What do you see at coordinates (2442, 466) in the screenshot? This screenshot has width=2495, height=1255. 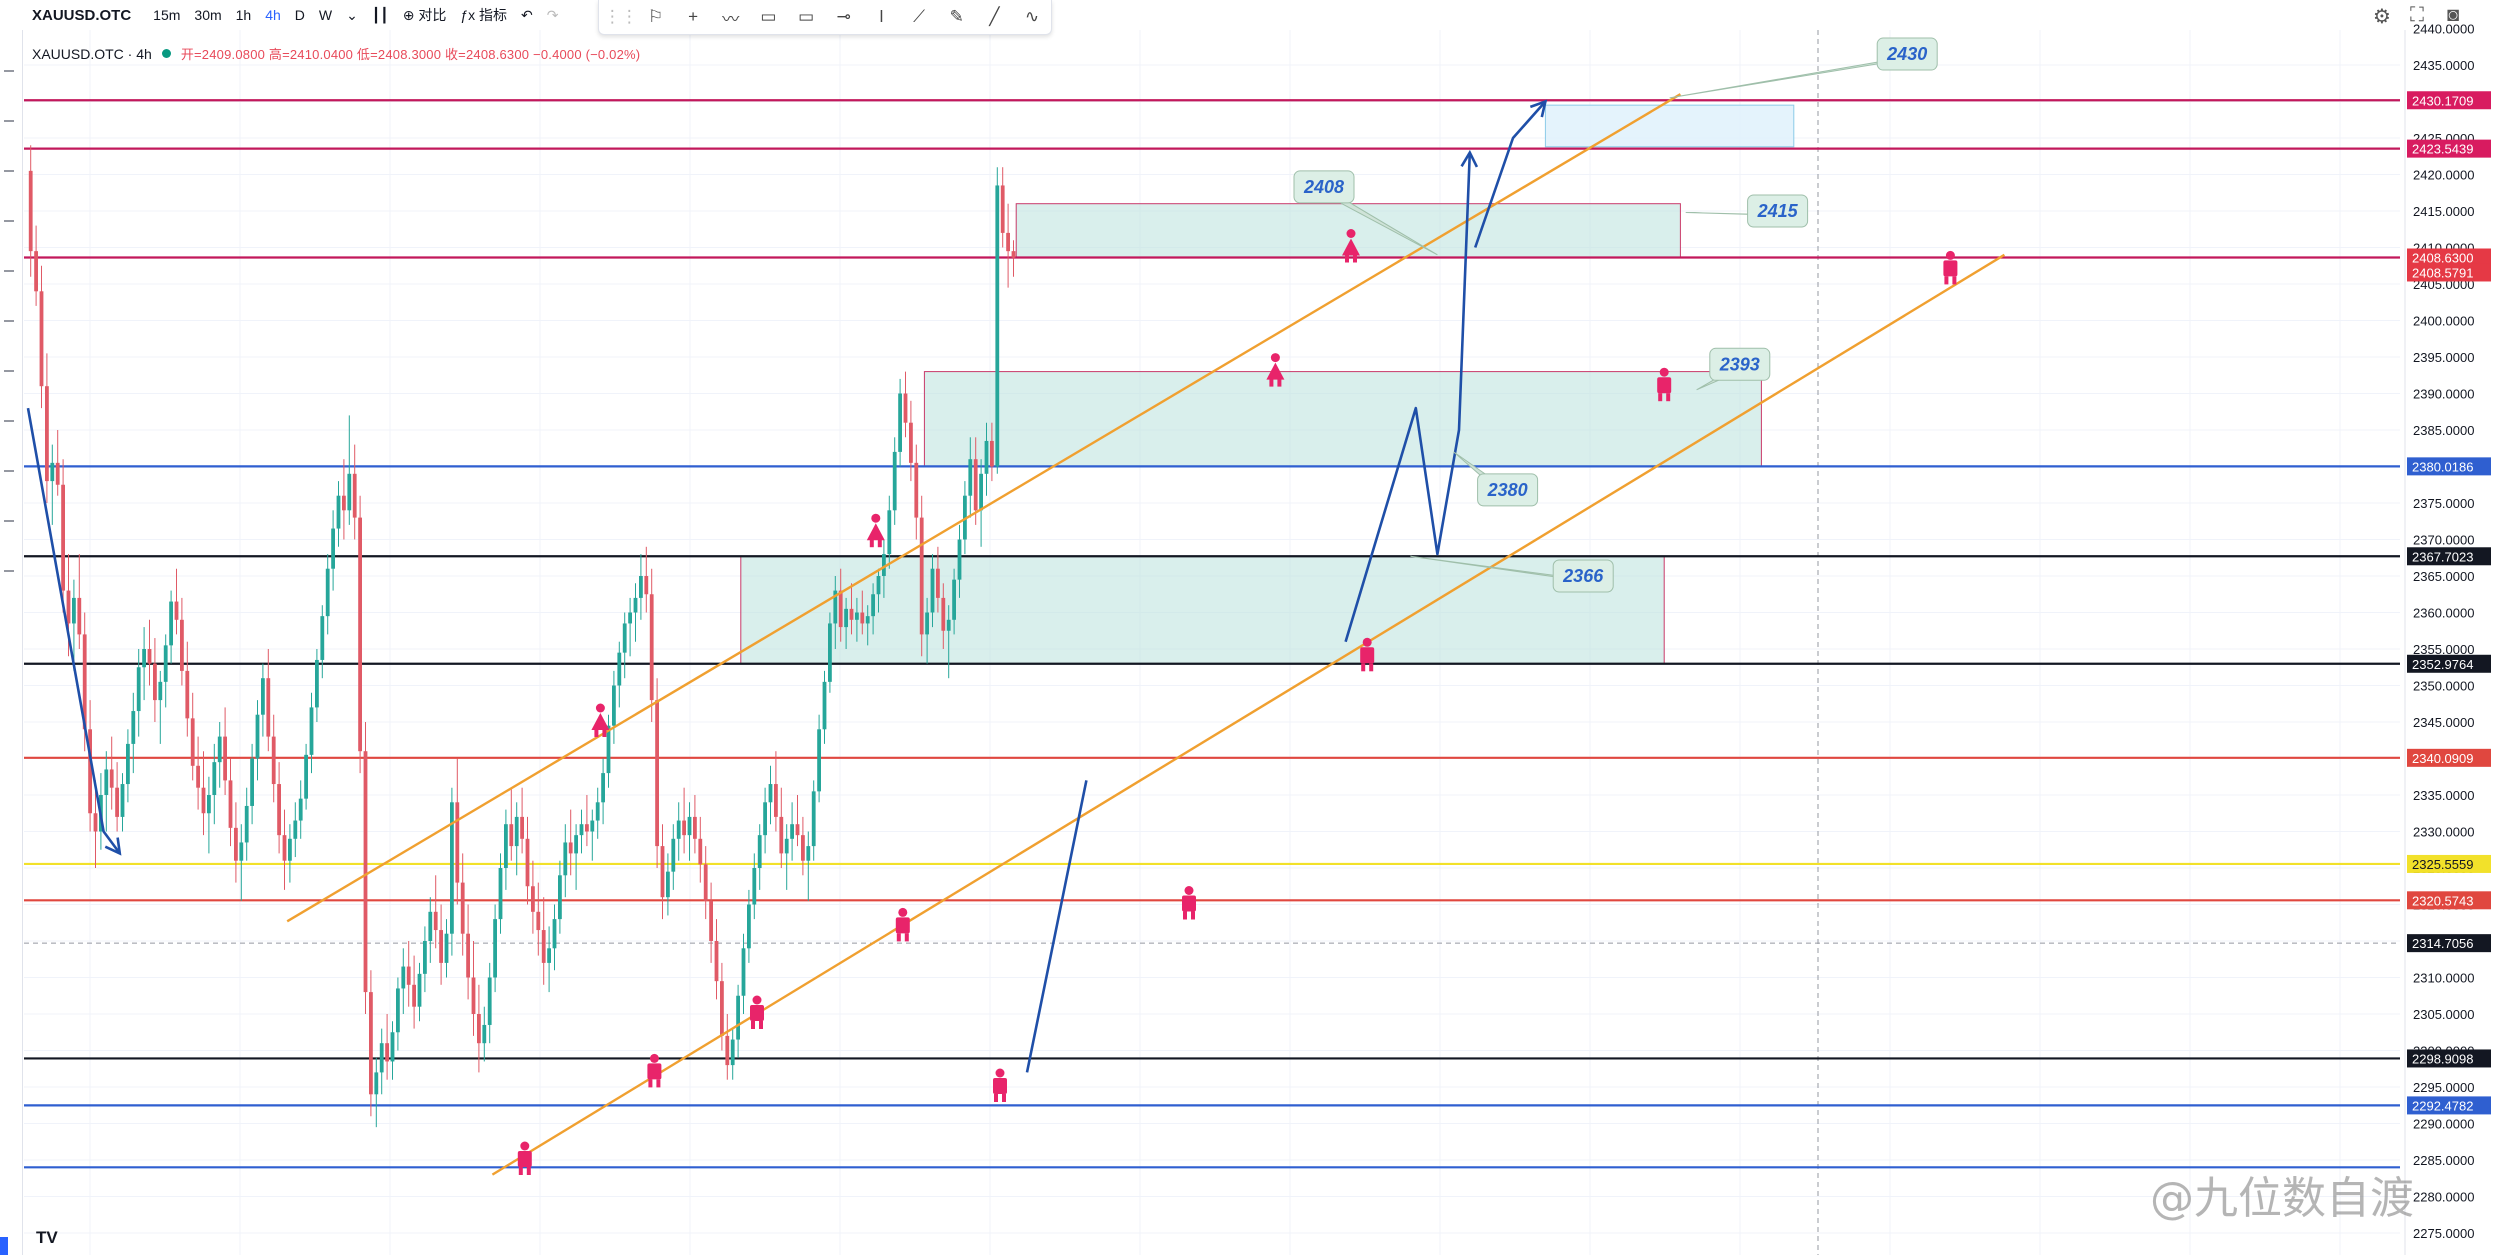 I see `price-label-text: 2380.0186` at bounding box center [2442, 466].